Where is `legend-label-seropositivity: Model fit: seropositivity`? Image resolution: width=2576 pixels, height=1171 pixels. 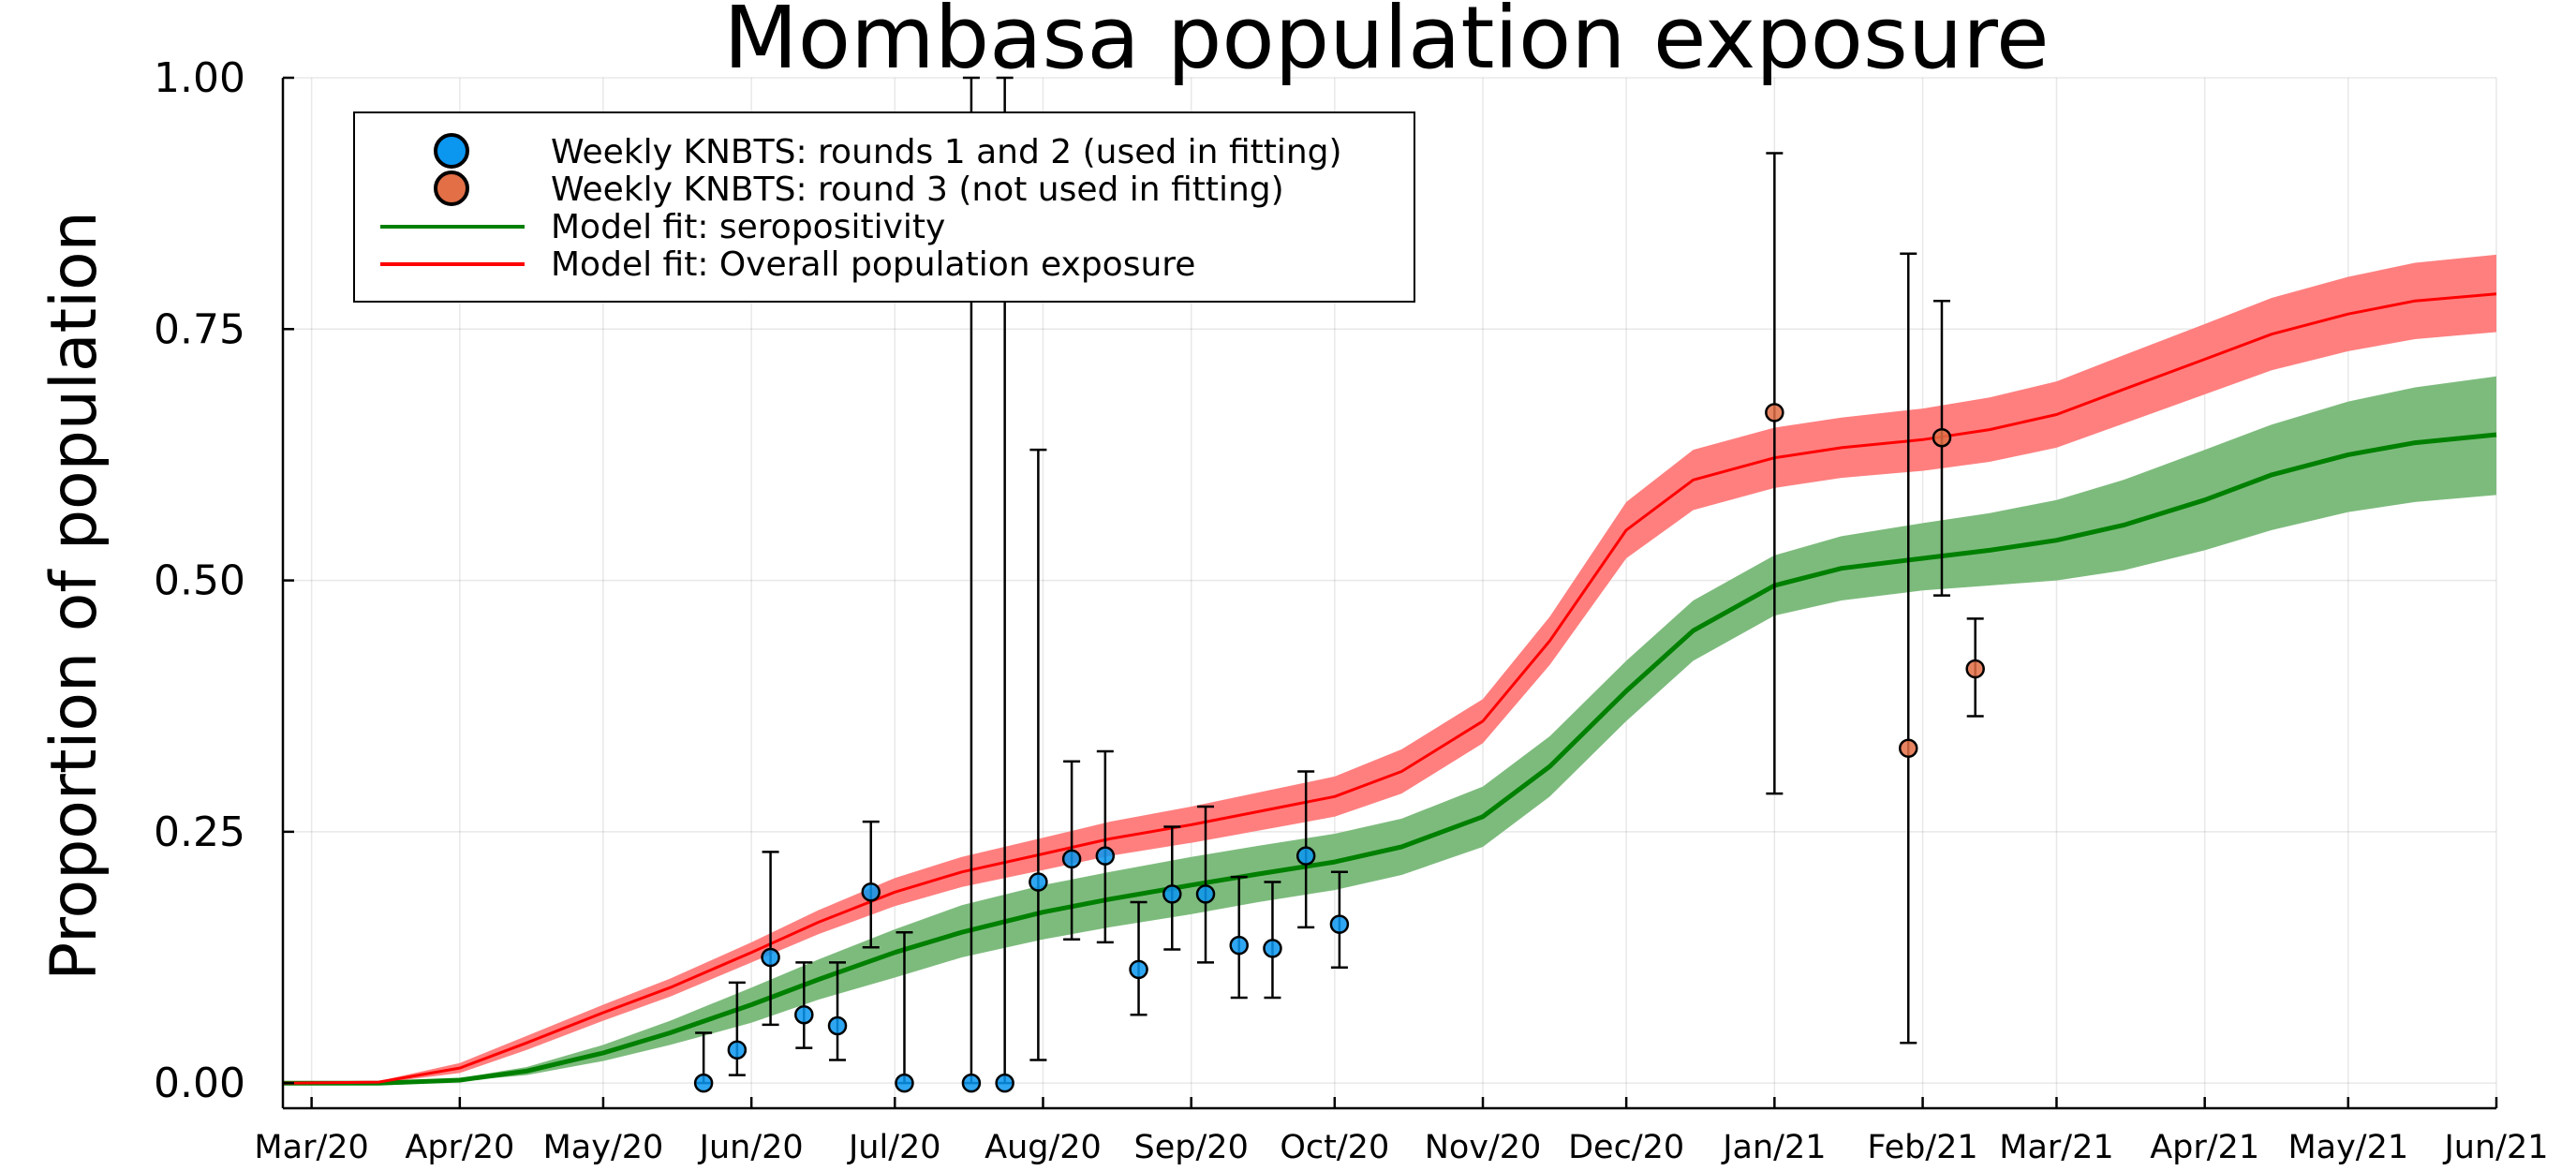
legend-label-seropositivity: Model fit: seropositivity is located at coordinates (748, 227).